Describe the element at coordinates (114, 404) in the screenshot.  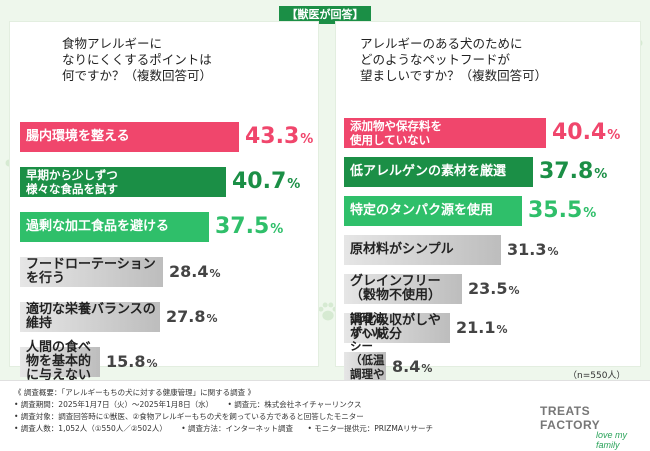
I see `footer-period: • 調査期間：2025年1月7日（火）〜2025年1月8日（水）` at that location.